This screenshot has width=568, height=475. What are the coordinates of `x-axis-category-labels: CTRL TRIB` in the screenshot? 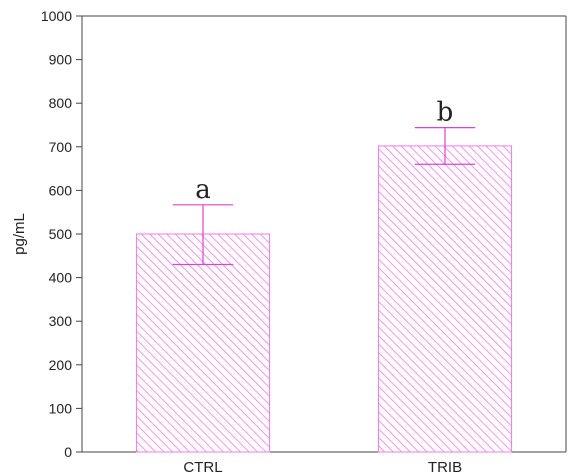 It's located at (322, 467).